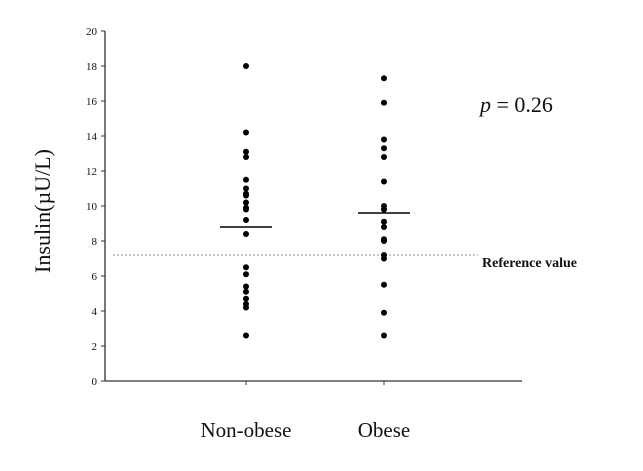  Describe the element at coordinates (315, 220) in the screenshot. I see `mean-lines` at that location.